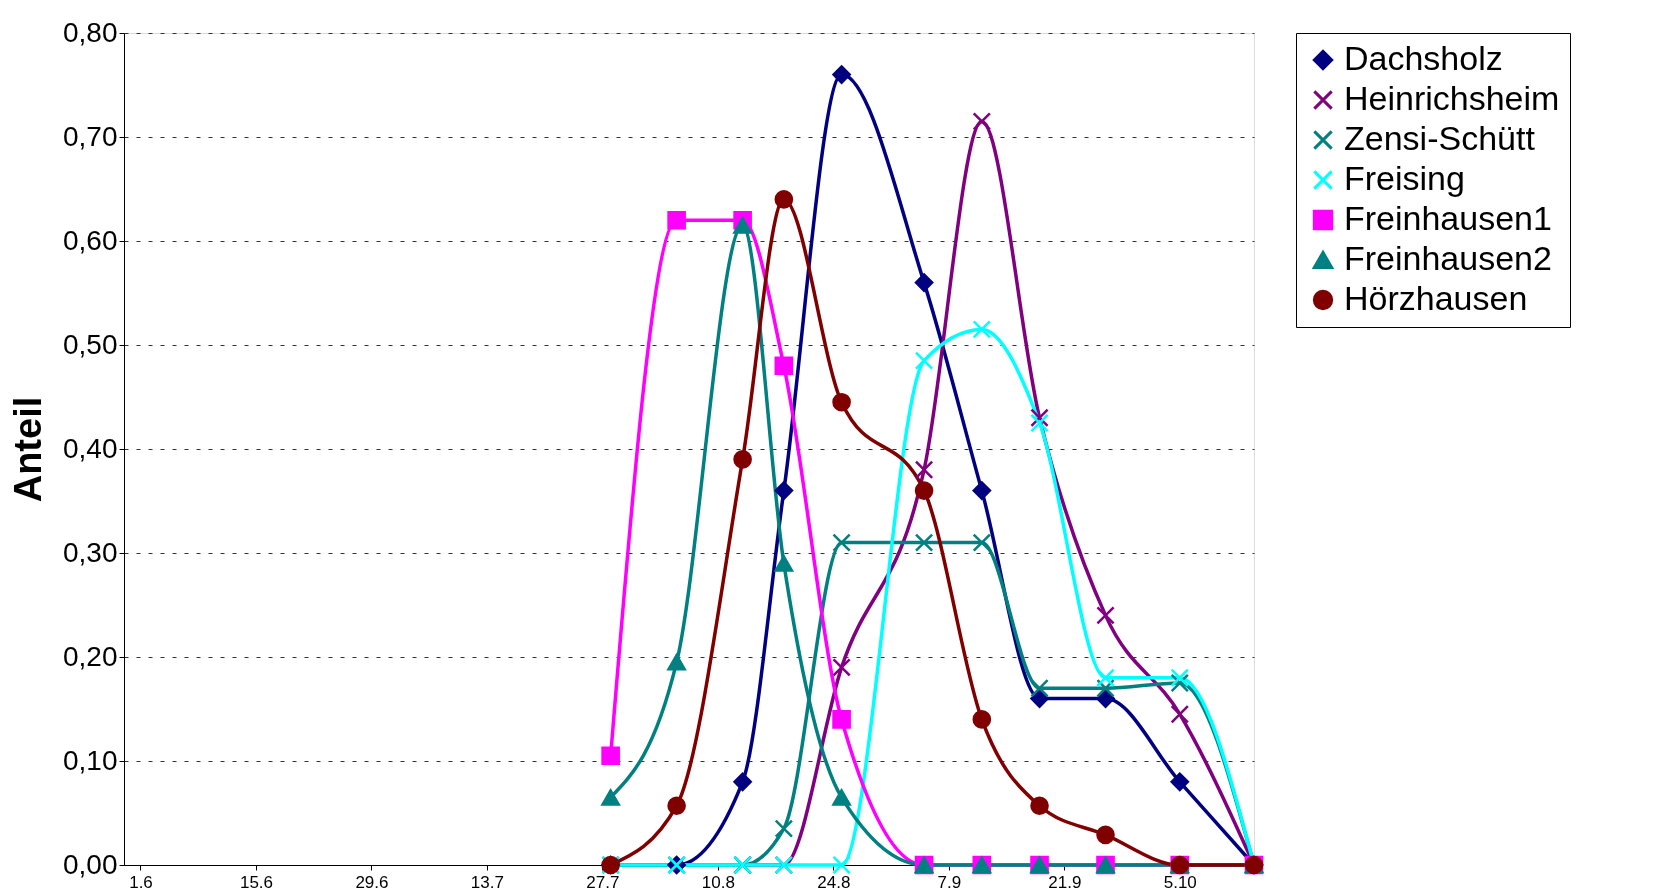 The image size is (1666, 893). Describe the element at coordinates (1452, 98) in the screenshot. I see `legend-label: Heinrichsheim` at that location.